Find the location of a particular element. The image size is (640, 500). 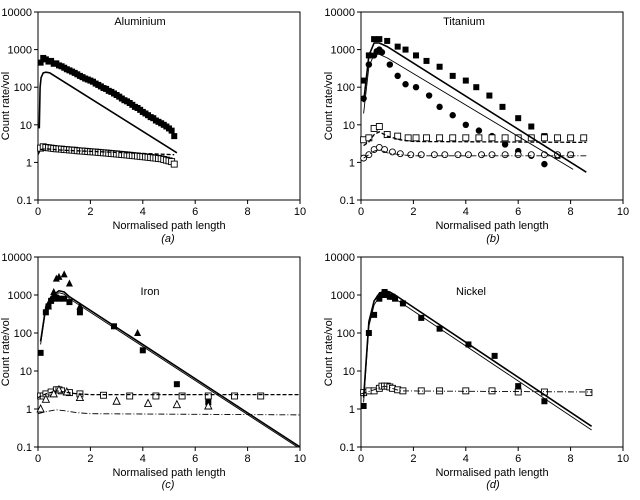

x-tick-label: 4 is located at coordinates (143, 212).